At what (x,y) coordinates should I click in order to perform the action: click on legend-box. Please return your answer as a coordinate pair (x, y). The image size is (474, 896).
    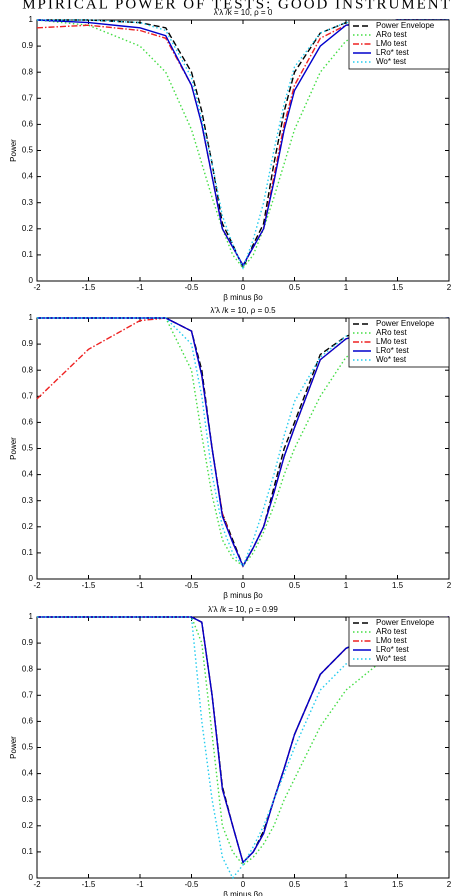
    Looking at the image, I should click on (399, 342).